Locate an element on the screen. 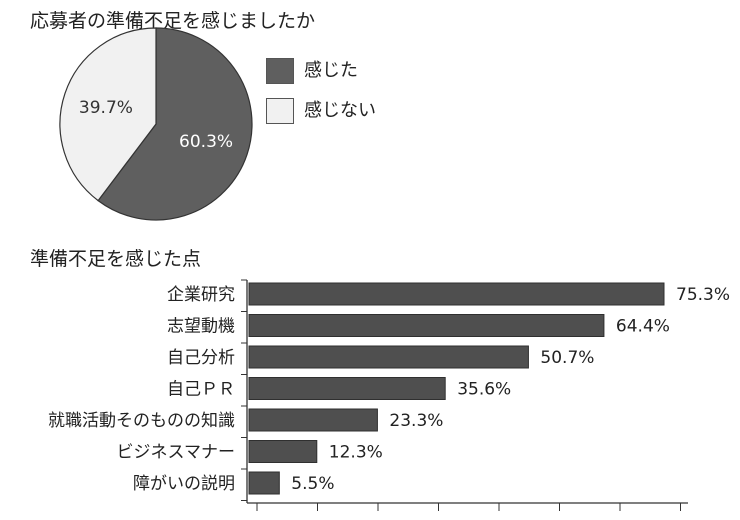  bar-category-label-3: 自己ＰＲ is located at coordinates (201, 390).